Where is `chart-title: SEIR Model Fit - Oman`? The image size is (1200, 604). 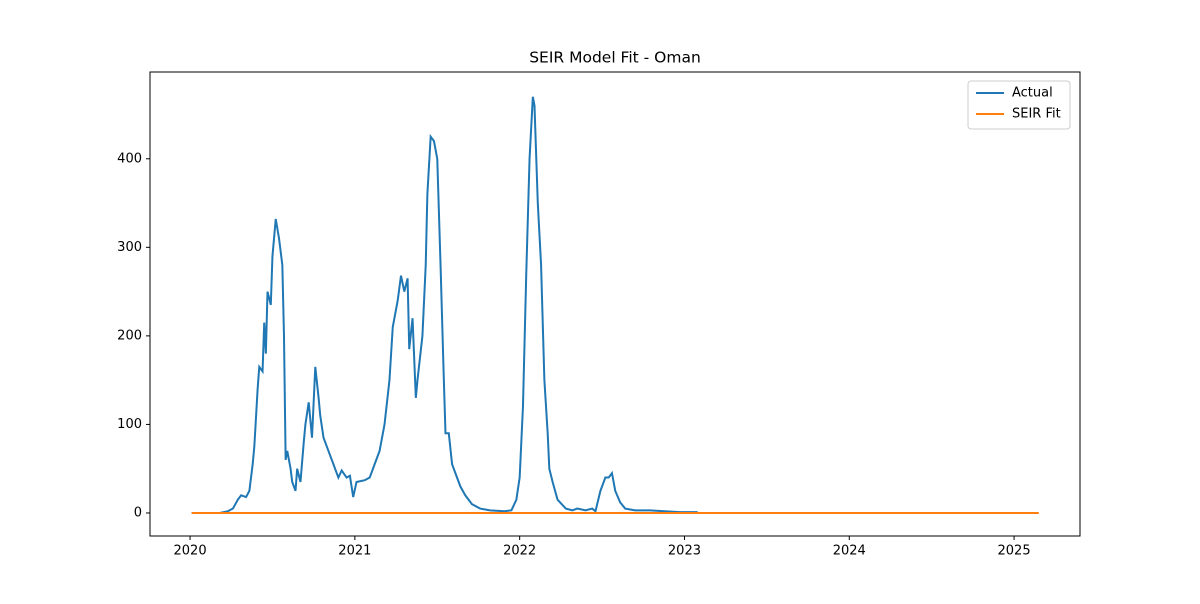
chart-title: SEIR Model Fit - Oman is located at coordinates (615, 58).